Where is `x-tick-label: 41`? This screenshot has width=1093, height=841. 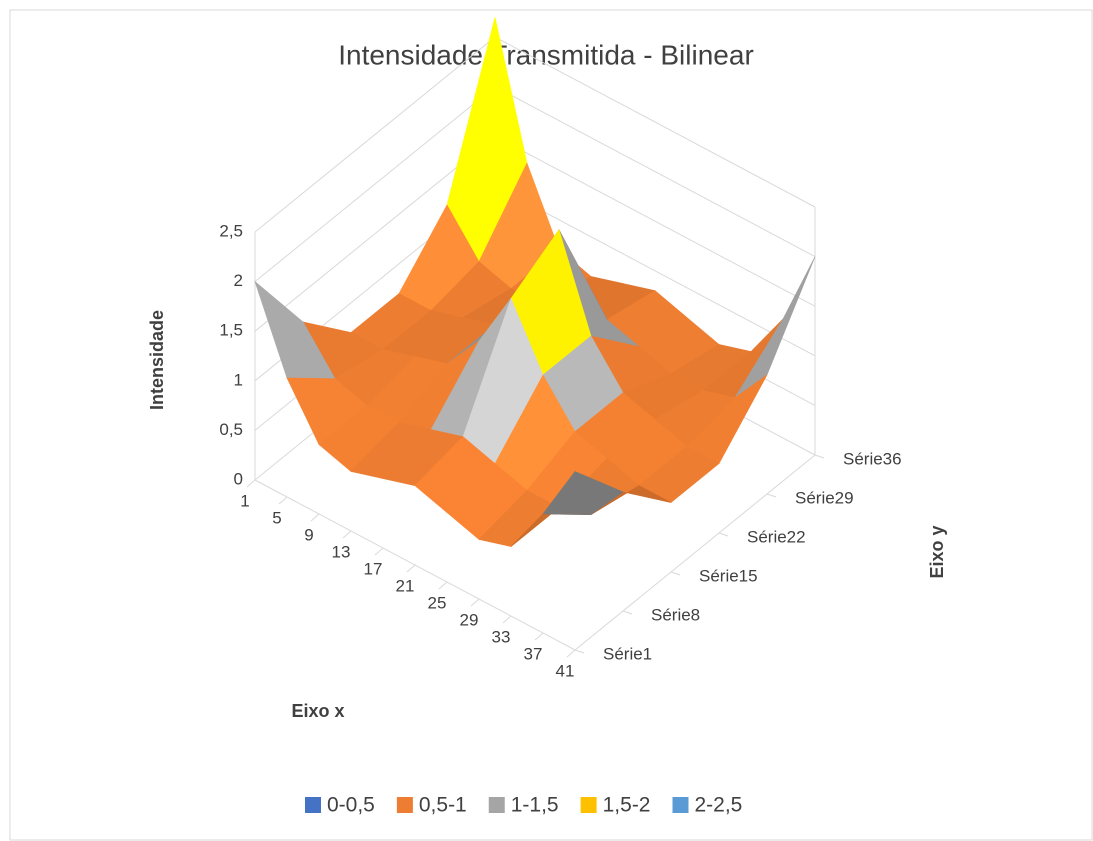
x-tick-label: 41 is located at coordinates (565, 670).